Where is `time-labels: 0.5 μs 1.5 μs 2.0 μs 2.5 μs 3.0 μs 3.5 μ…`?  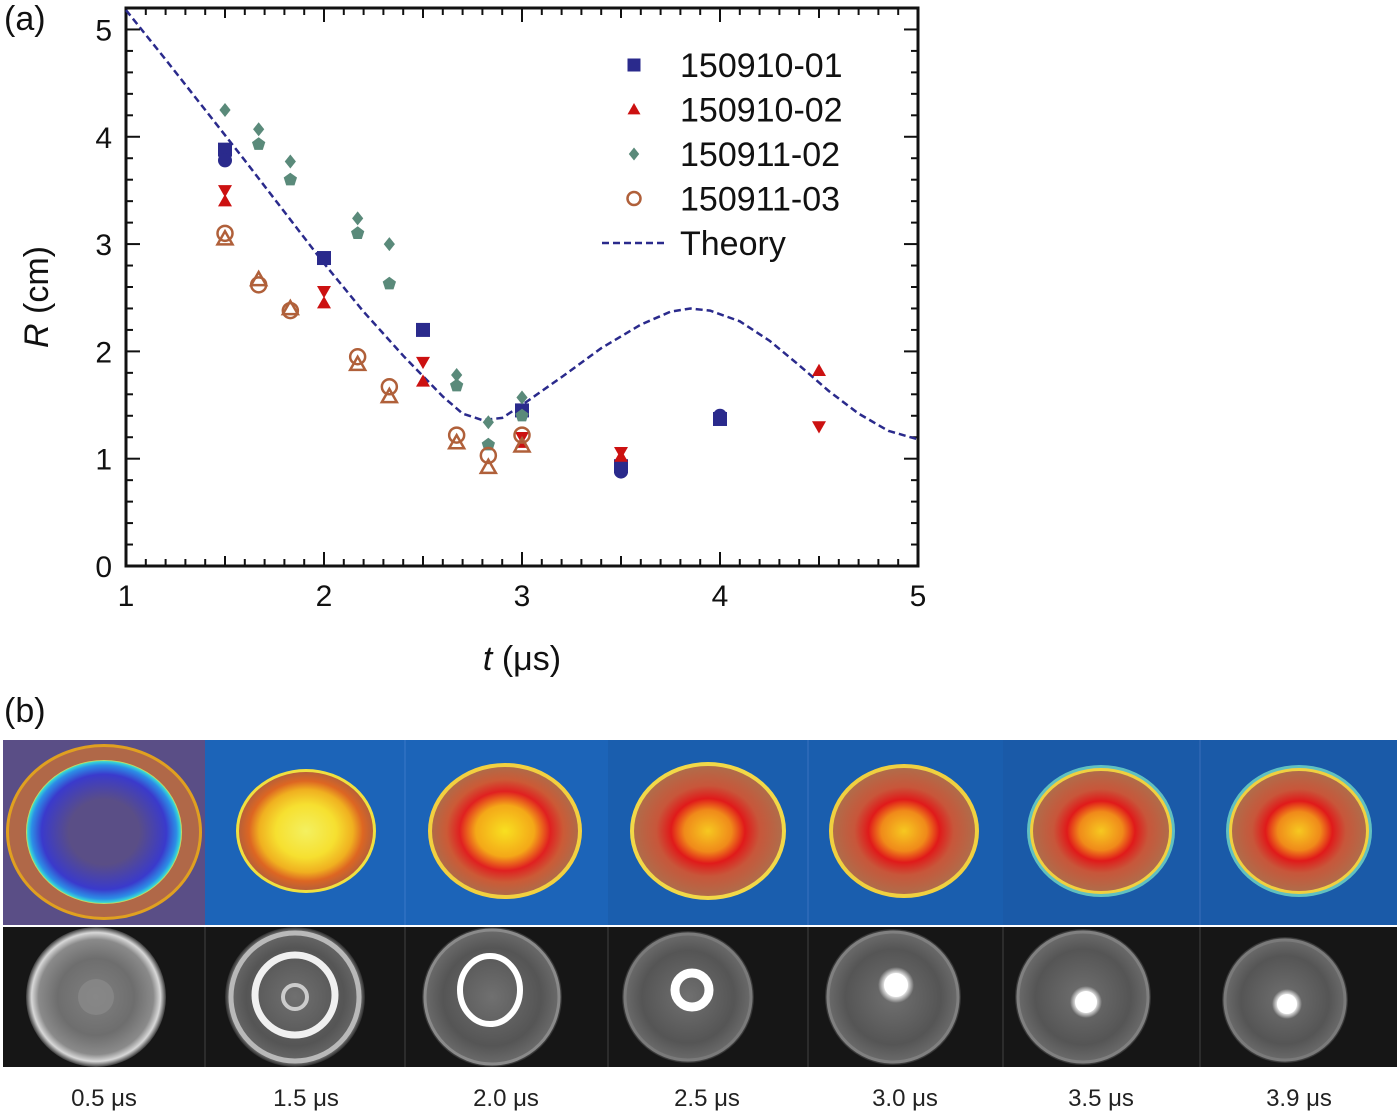 time-labels: 0.5 μs 1.5 μs 2.0 μs 2.5 μs 3.0 μs 3.5 μ… is located at coordinates (701, 1098).